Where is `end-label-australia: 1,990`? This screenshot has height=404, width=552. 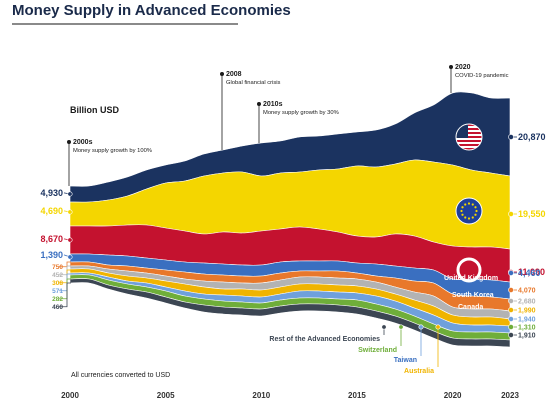 end-label-australia: 1,990 is located at coordinates (527, 310).